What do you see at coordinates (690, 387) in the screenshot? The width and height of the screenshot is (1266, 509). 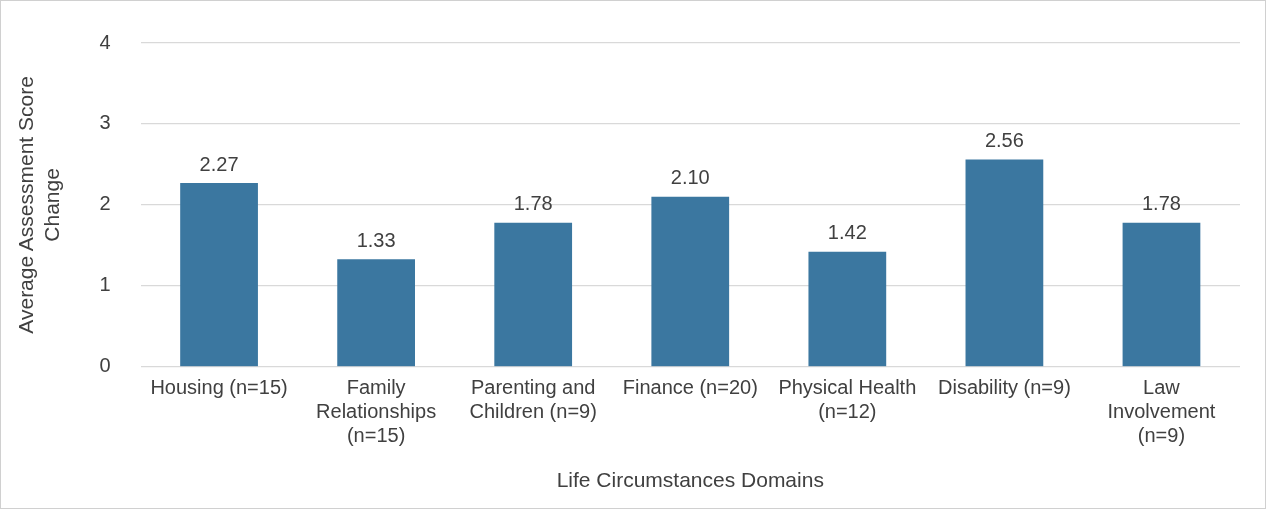 I see `x-tick-label: Finance (n=20)` at bounding box center [690, 387].